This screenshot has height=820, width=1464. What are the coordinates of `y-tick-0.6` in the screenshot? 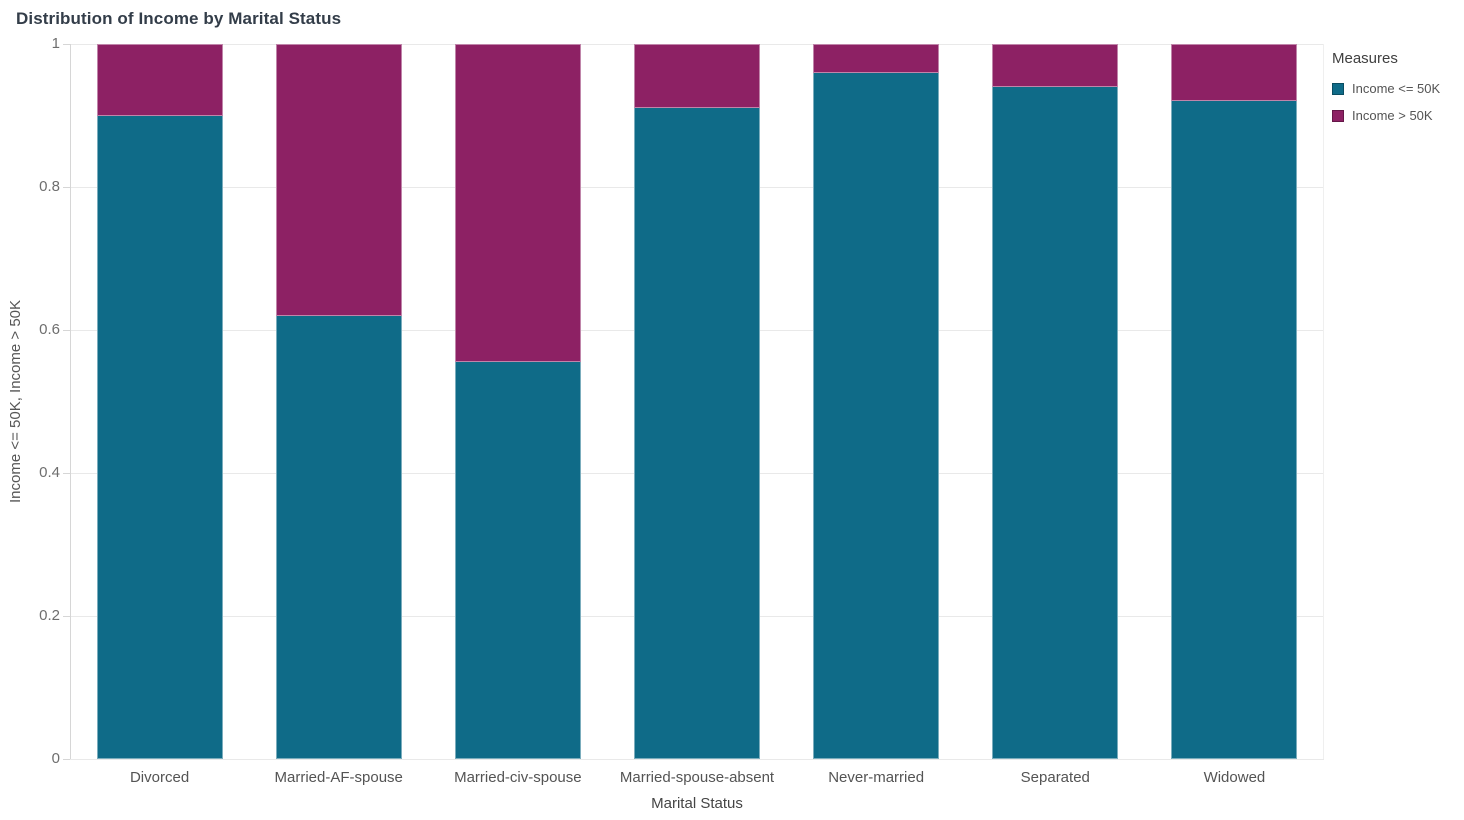 It's located at (66, 330).